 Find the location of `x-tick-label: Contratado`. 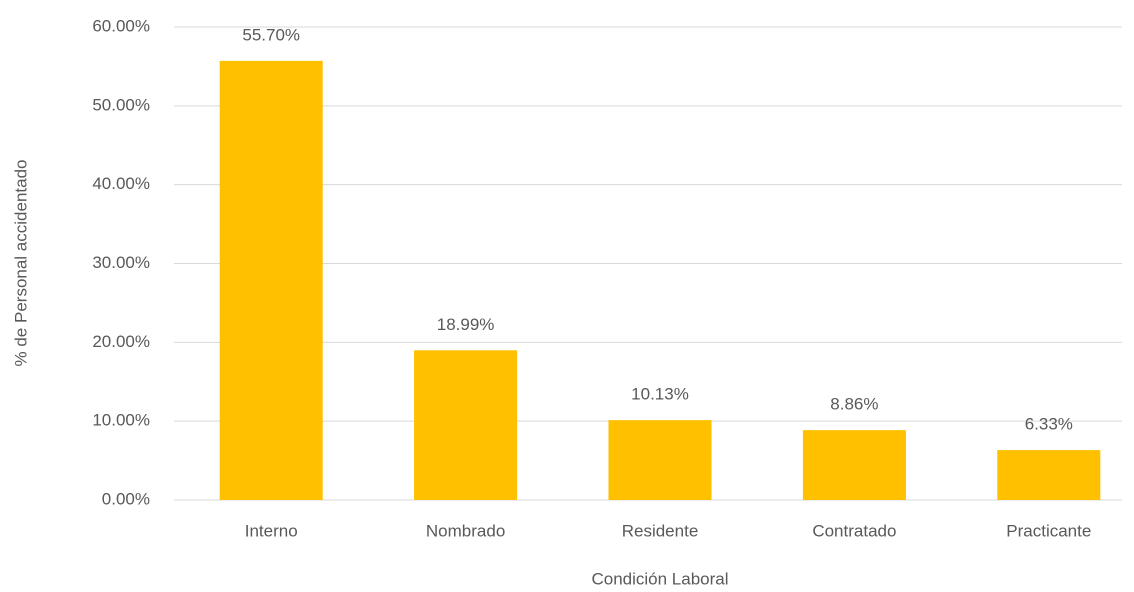

x-tick-label: Contratado is located at coordinates (854, 530).